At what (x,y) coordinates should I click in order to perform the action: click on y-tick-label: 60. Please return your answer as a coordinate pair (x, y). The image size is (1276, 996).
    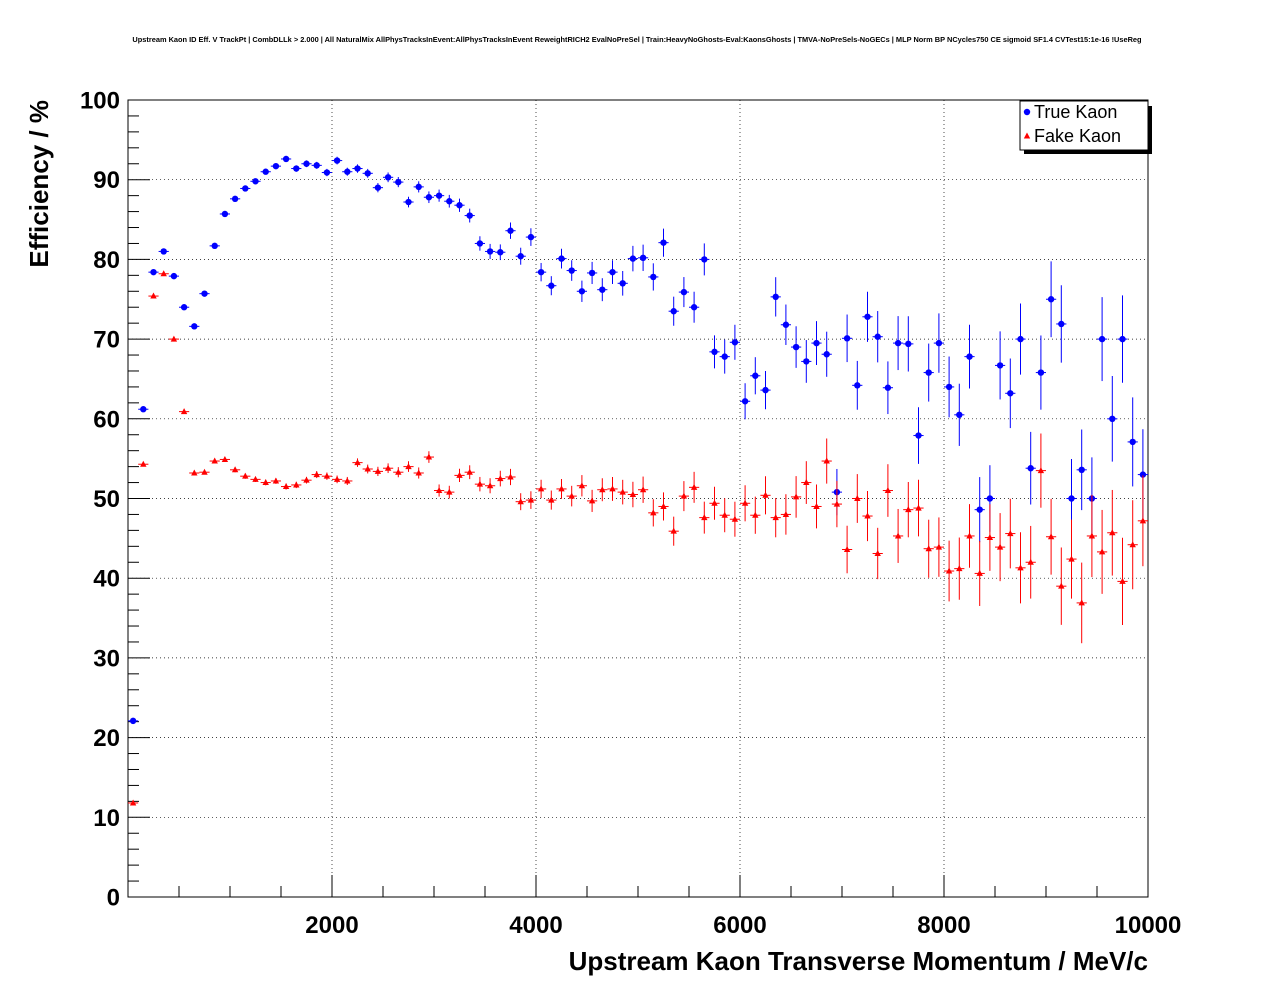
    Looking at the image, I should click on (106, 419).